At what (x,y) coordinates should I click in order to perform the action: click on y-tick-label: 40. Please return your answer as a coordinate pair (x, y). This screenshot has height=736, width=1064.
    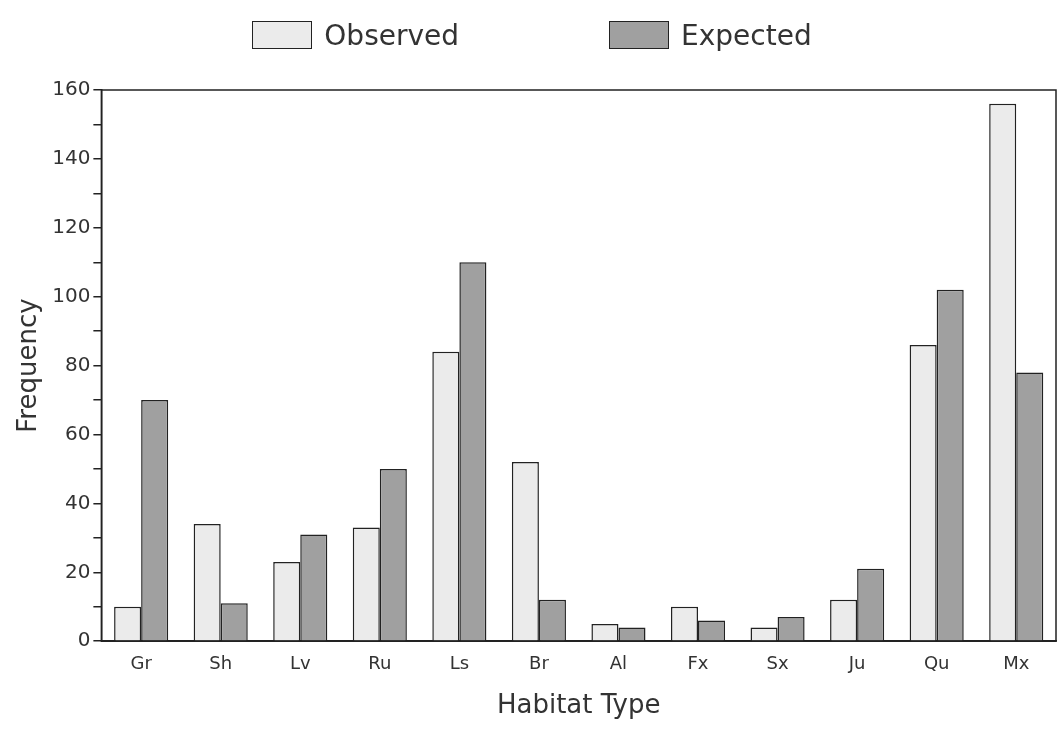
    Looking at the image, I should click on (77, 501).